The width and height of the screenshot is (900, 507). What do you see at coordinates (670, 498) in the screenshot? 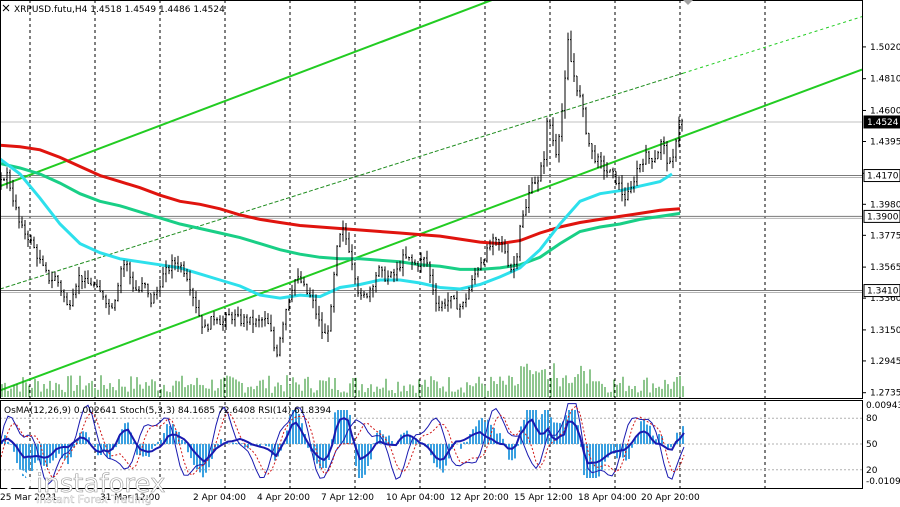
I see `time-tick-label: 20 Apr 20:00` at bounding box center [670, 498].